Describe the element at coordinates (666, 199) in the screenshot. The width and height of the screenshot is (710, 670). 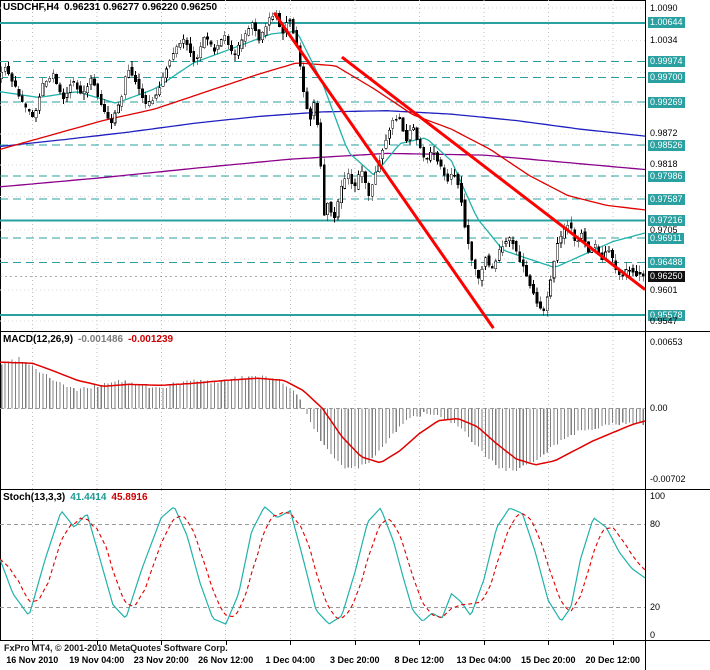
I see `price-label-0.97587: 0.97587` at that location.